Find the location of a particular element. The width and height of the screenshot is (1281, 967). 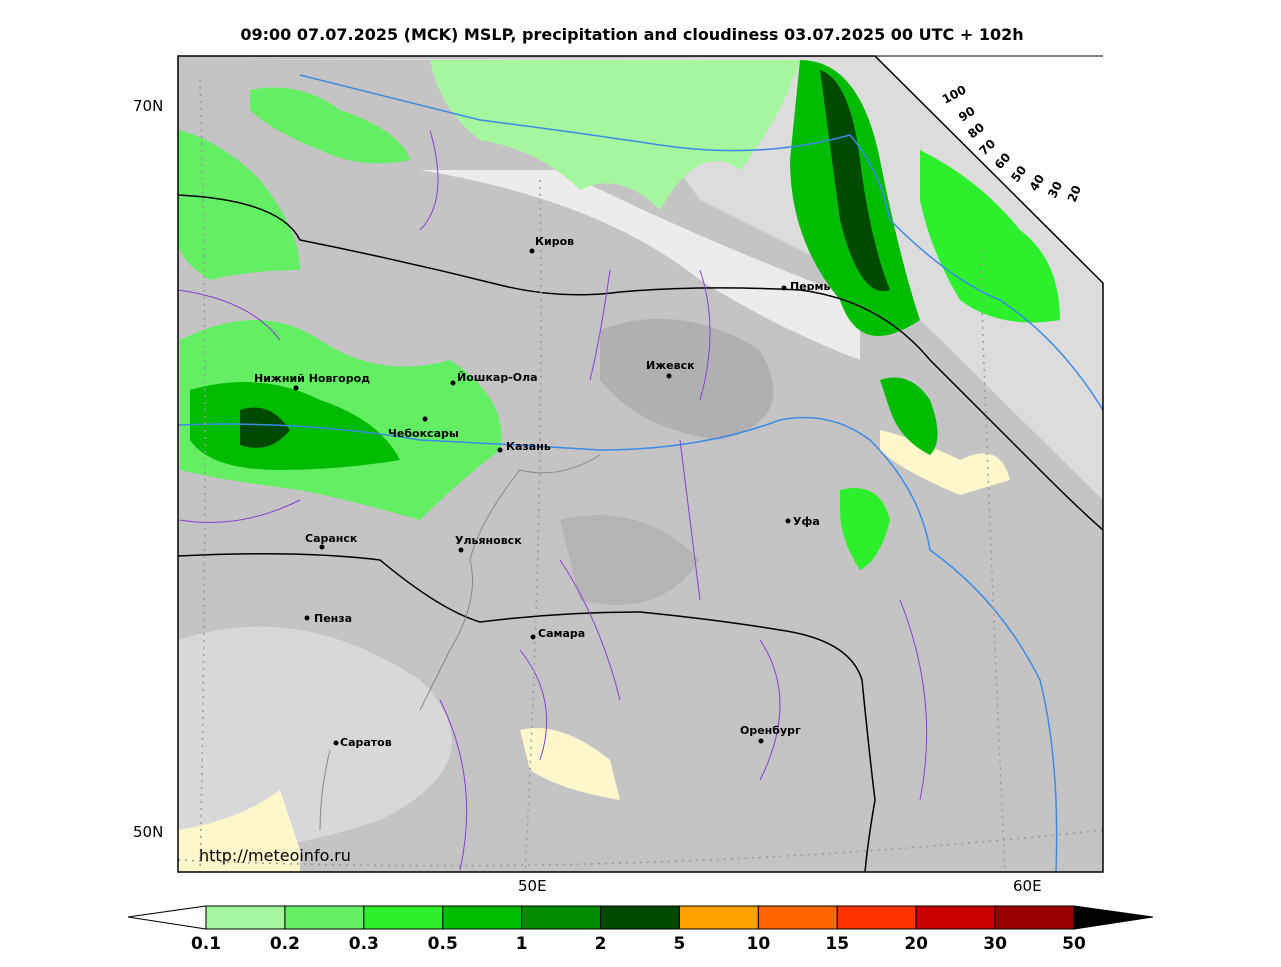

cloudiness-label: 70 is located at coordinates (987, 148).